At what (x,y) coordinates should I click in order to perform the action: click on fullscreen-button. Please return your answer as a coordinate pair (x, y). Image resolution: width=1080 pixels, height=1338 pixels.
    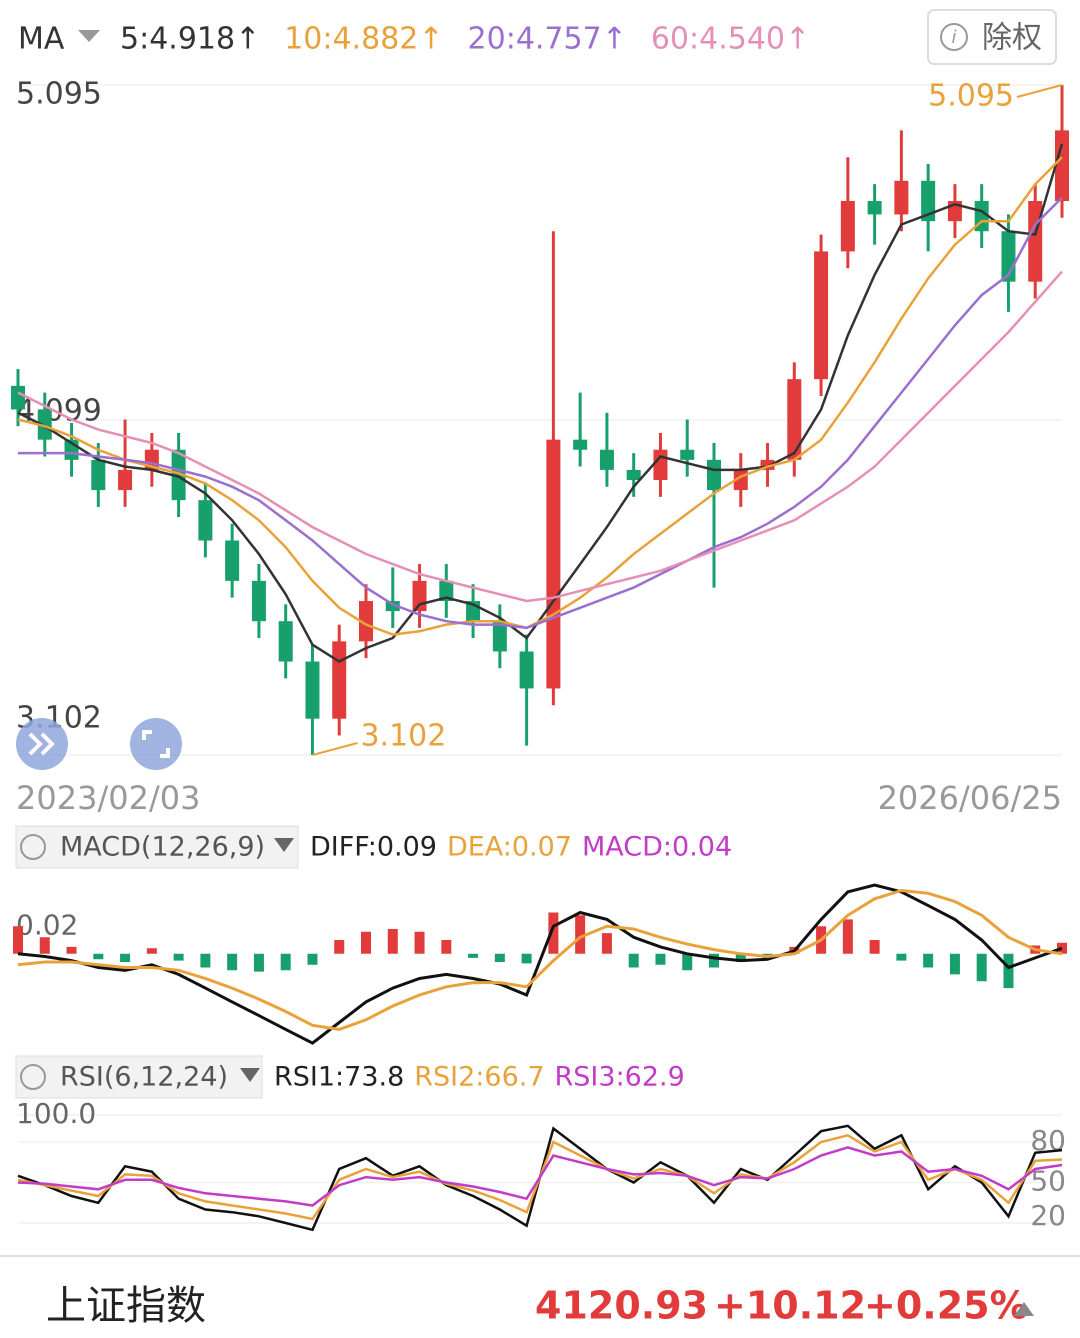
    Looking at the image, I should click on (156, 744).